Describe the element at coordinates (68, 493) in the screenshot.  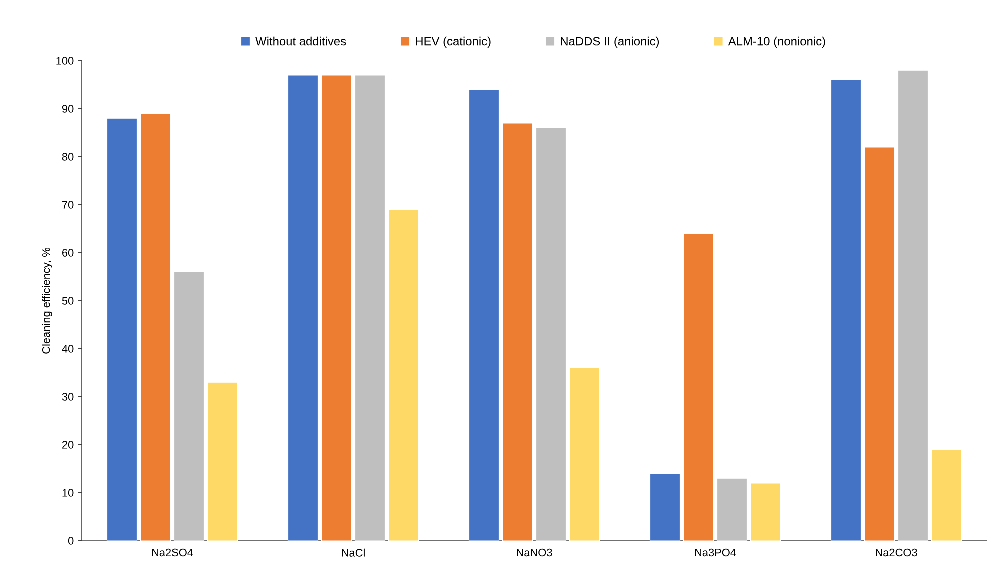
I see `y-tick-label: 10` at that location.